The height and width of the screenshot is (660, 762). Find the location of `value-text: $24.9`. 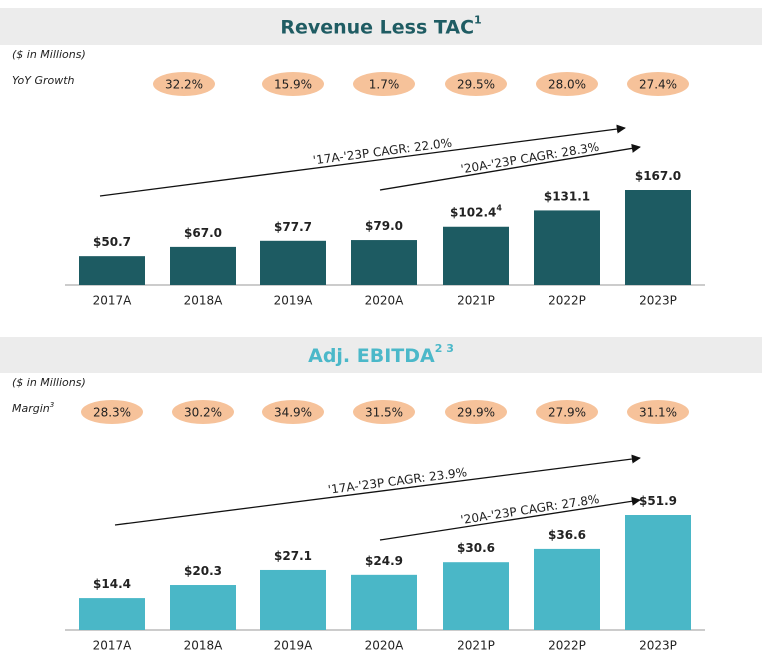

value-text: $24.9 is located at coordinates (384, 560).